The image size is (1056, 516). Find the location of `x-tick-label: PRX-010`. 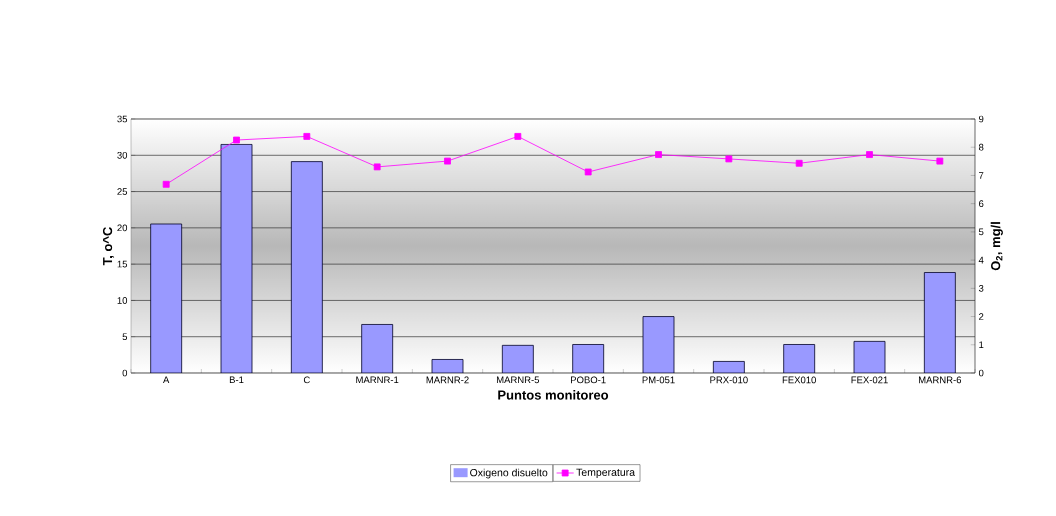

x-tick-label: PRX-010 is located at coordinates (729, 380).